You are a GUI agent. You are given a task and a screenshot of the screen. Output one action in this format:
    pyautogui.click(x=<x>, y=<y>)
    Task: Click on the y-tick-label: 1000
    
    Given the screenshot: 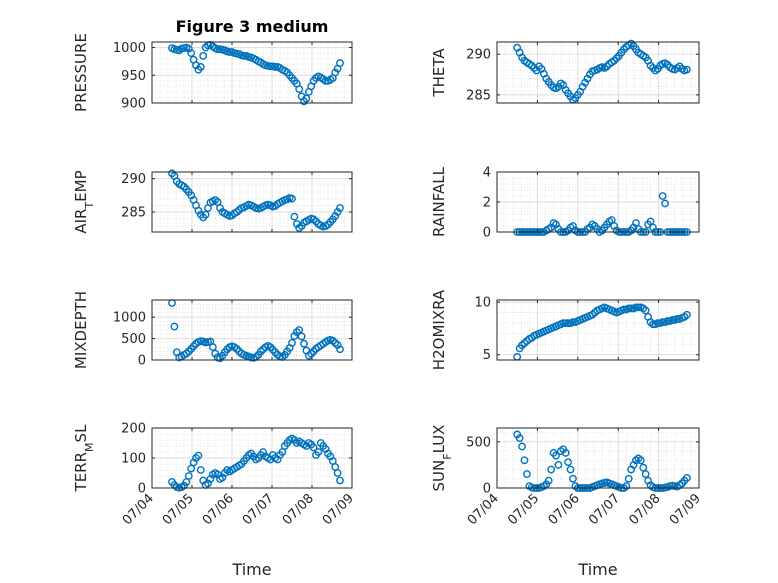 What is the action you would take?
    pyautogui.click(x=129, y=48)
    